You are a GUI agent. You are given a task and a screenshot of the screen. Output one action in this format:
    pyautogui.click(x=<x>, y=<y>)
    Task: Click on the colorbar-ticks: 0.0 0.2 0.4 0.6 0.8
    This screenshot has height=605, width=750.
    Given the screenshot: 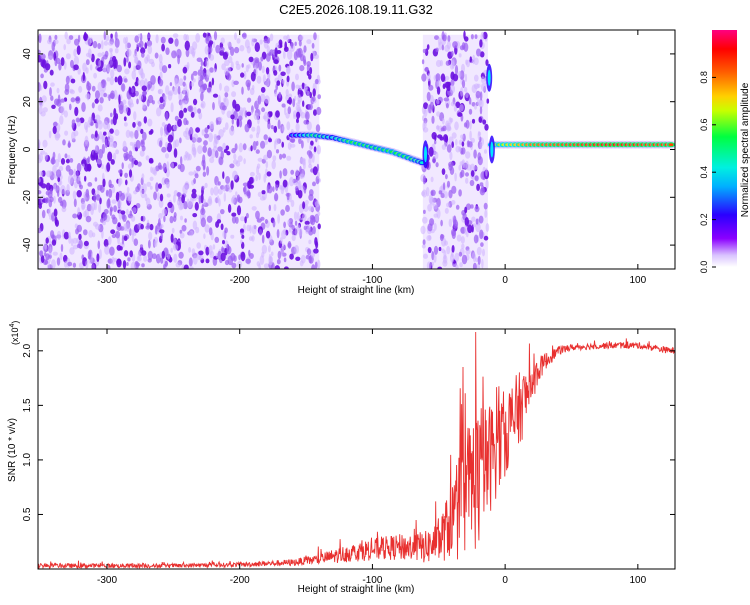 What is the action you would take?
    pyautogui.click(x=707, y=172)
    